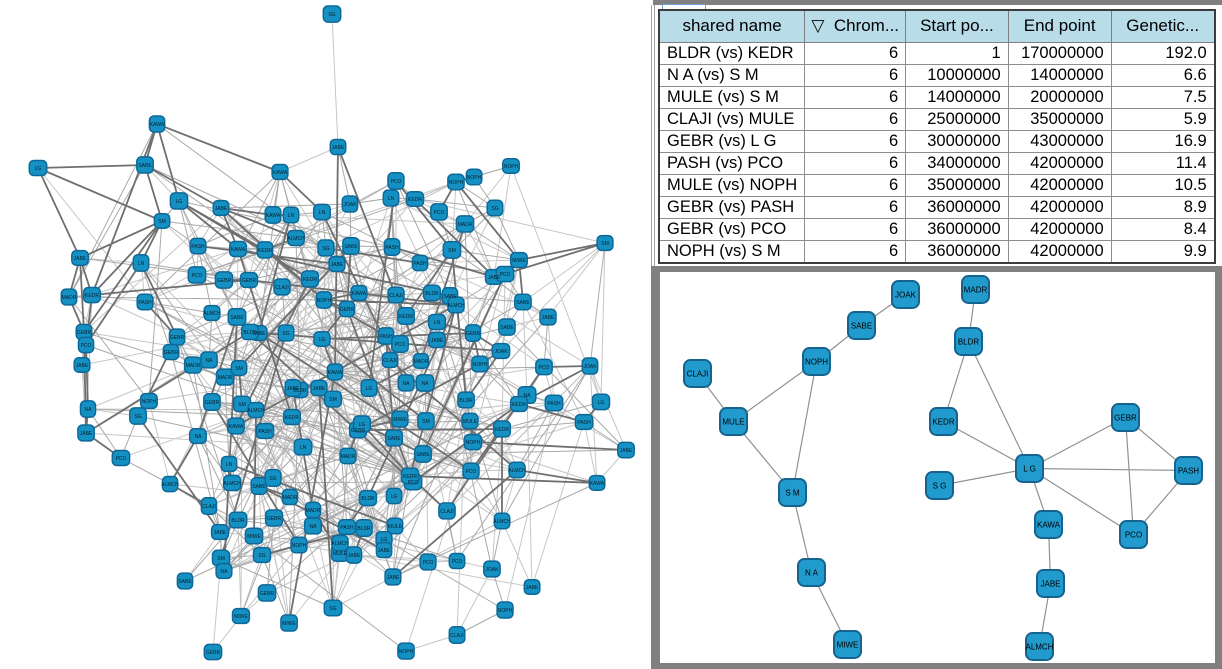 The width and height of the screenshot is (1222, 669). Describe the element at coordinates (792, 492) in the screenshot. I see `svg-text: S M` at that location.